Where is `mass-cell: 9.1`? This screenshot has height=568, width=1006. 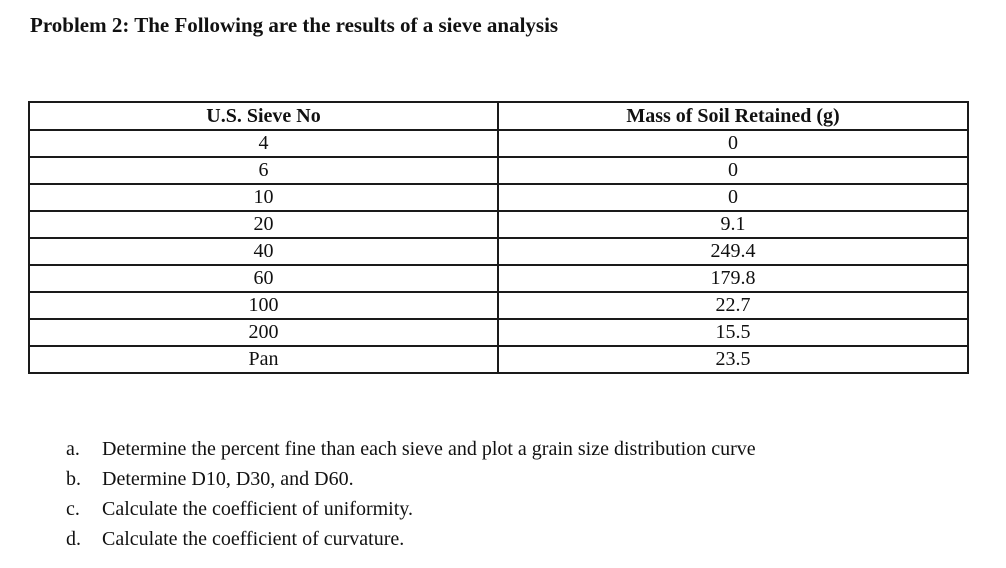
mass-cell: 9.1 is located at coordinates (733, 224).